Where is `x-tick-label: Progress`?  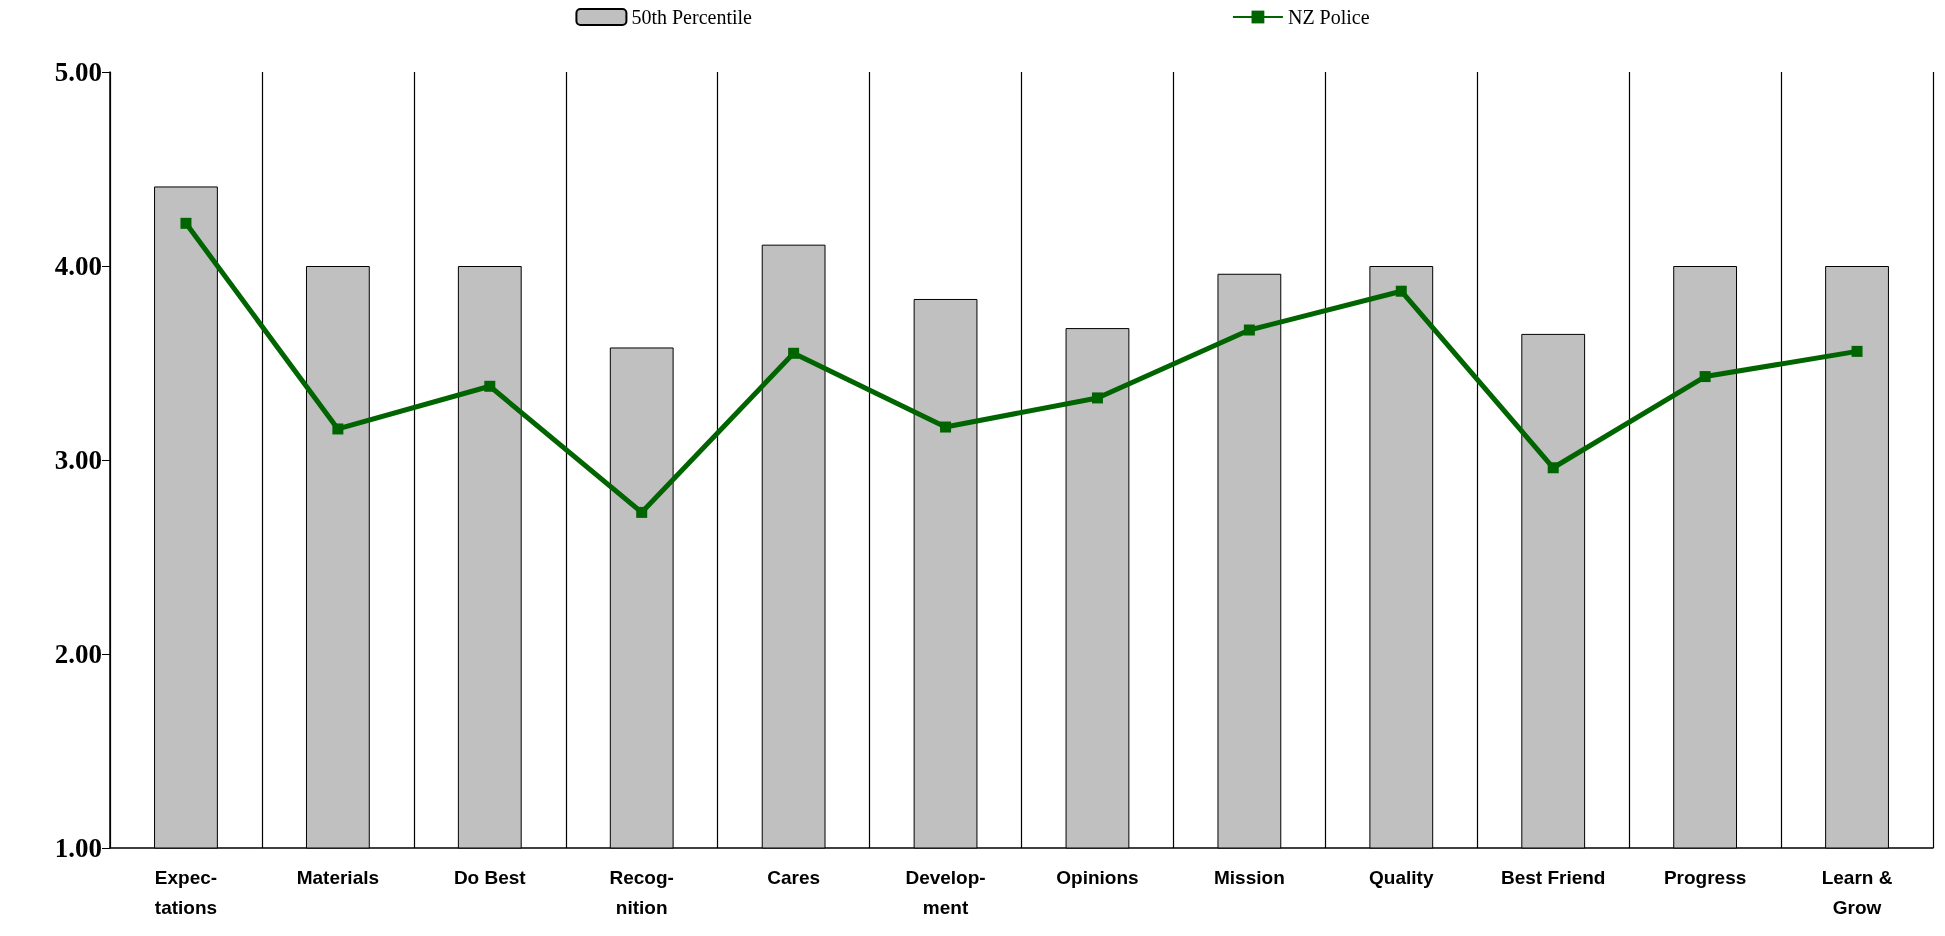
x-tick-label: Progress is located at coordinates (1705, 877).